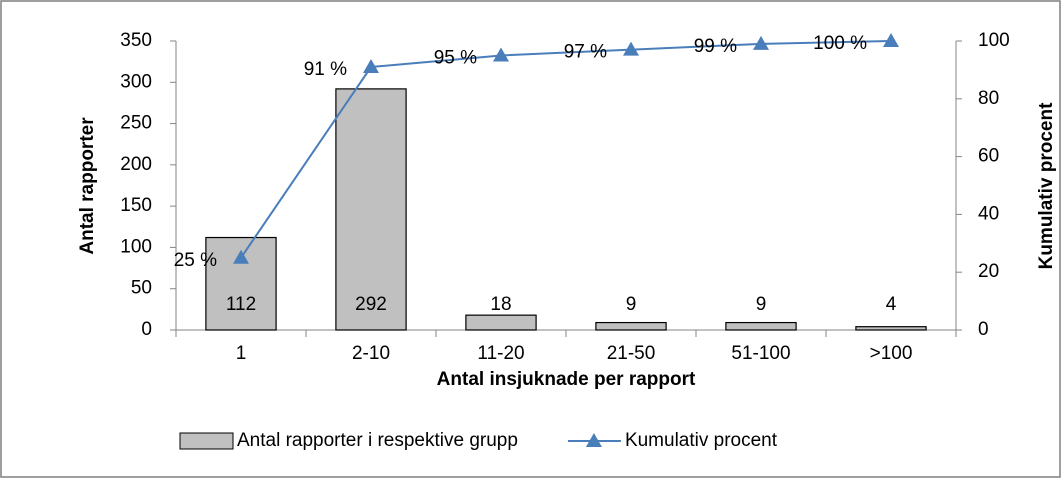  Describe the element at coordinates (136, 123) in the screenshot. I see `y-tick-label: 250` at that location.